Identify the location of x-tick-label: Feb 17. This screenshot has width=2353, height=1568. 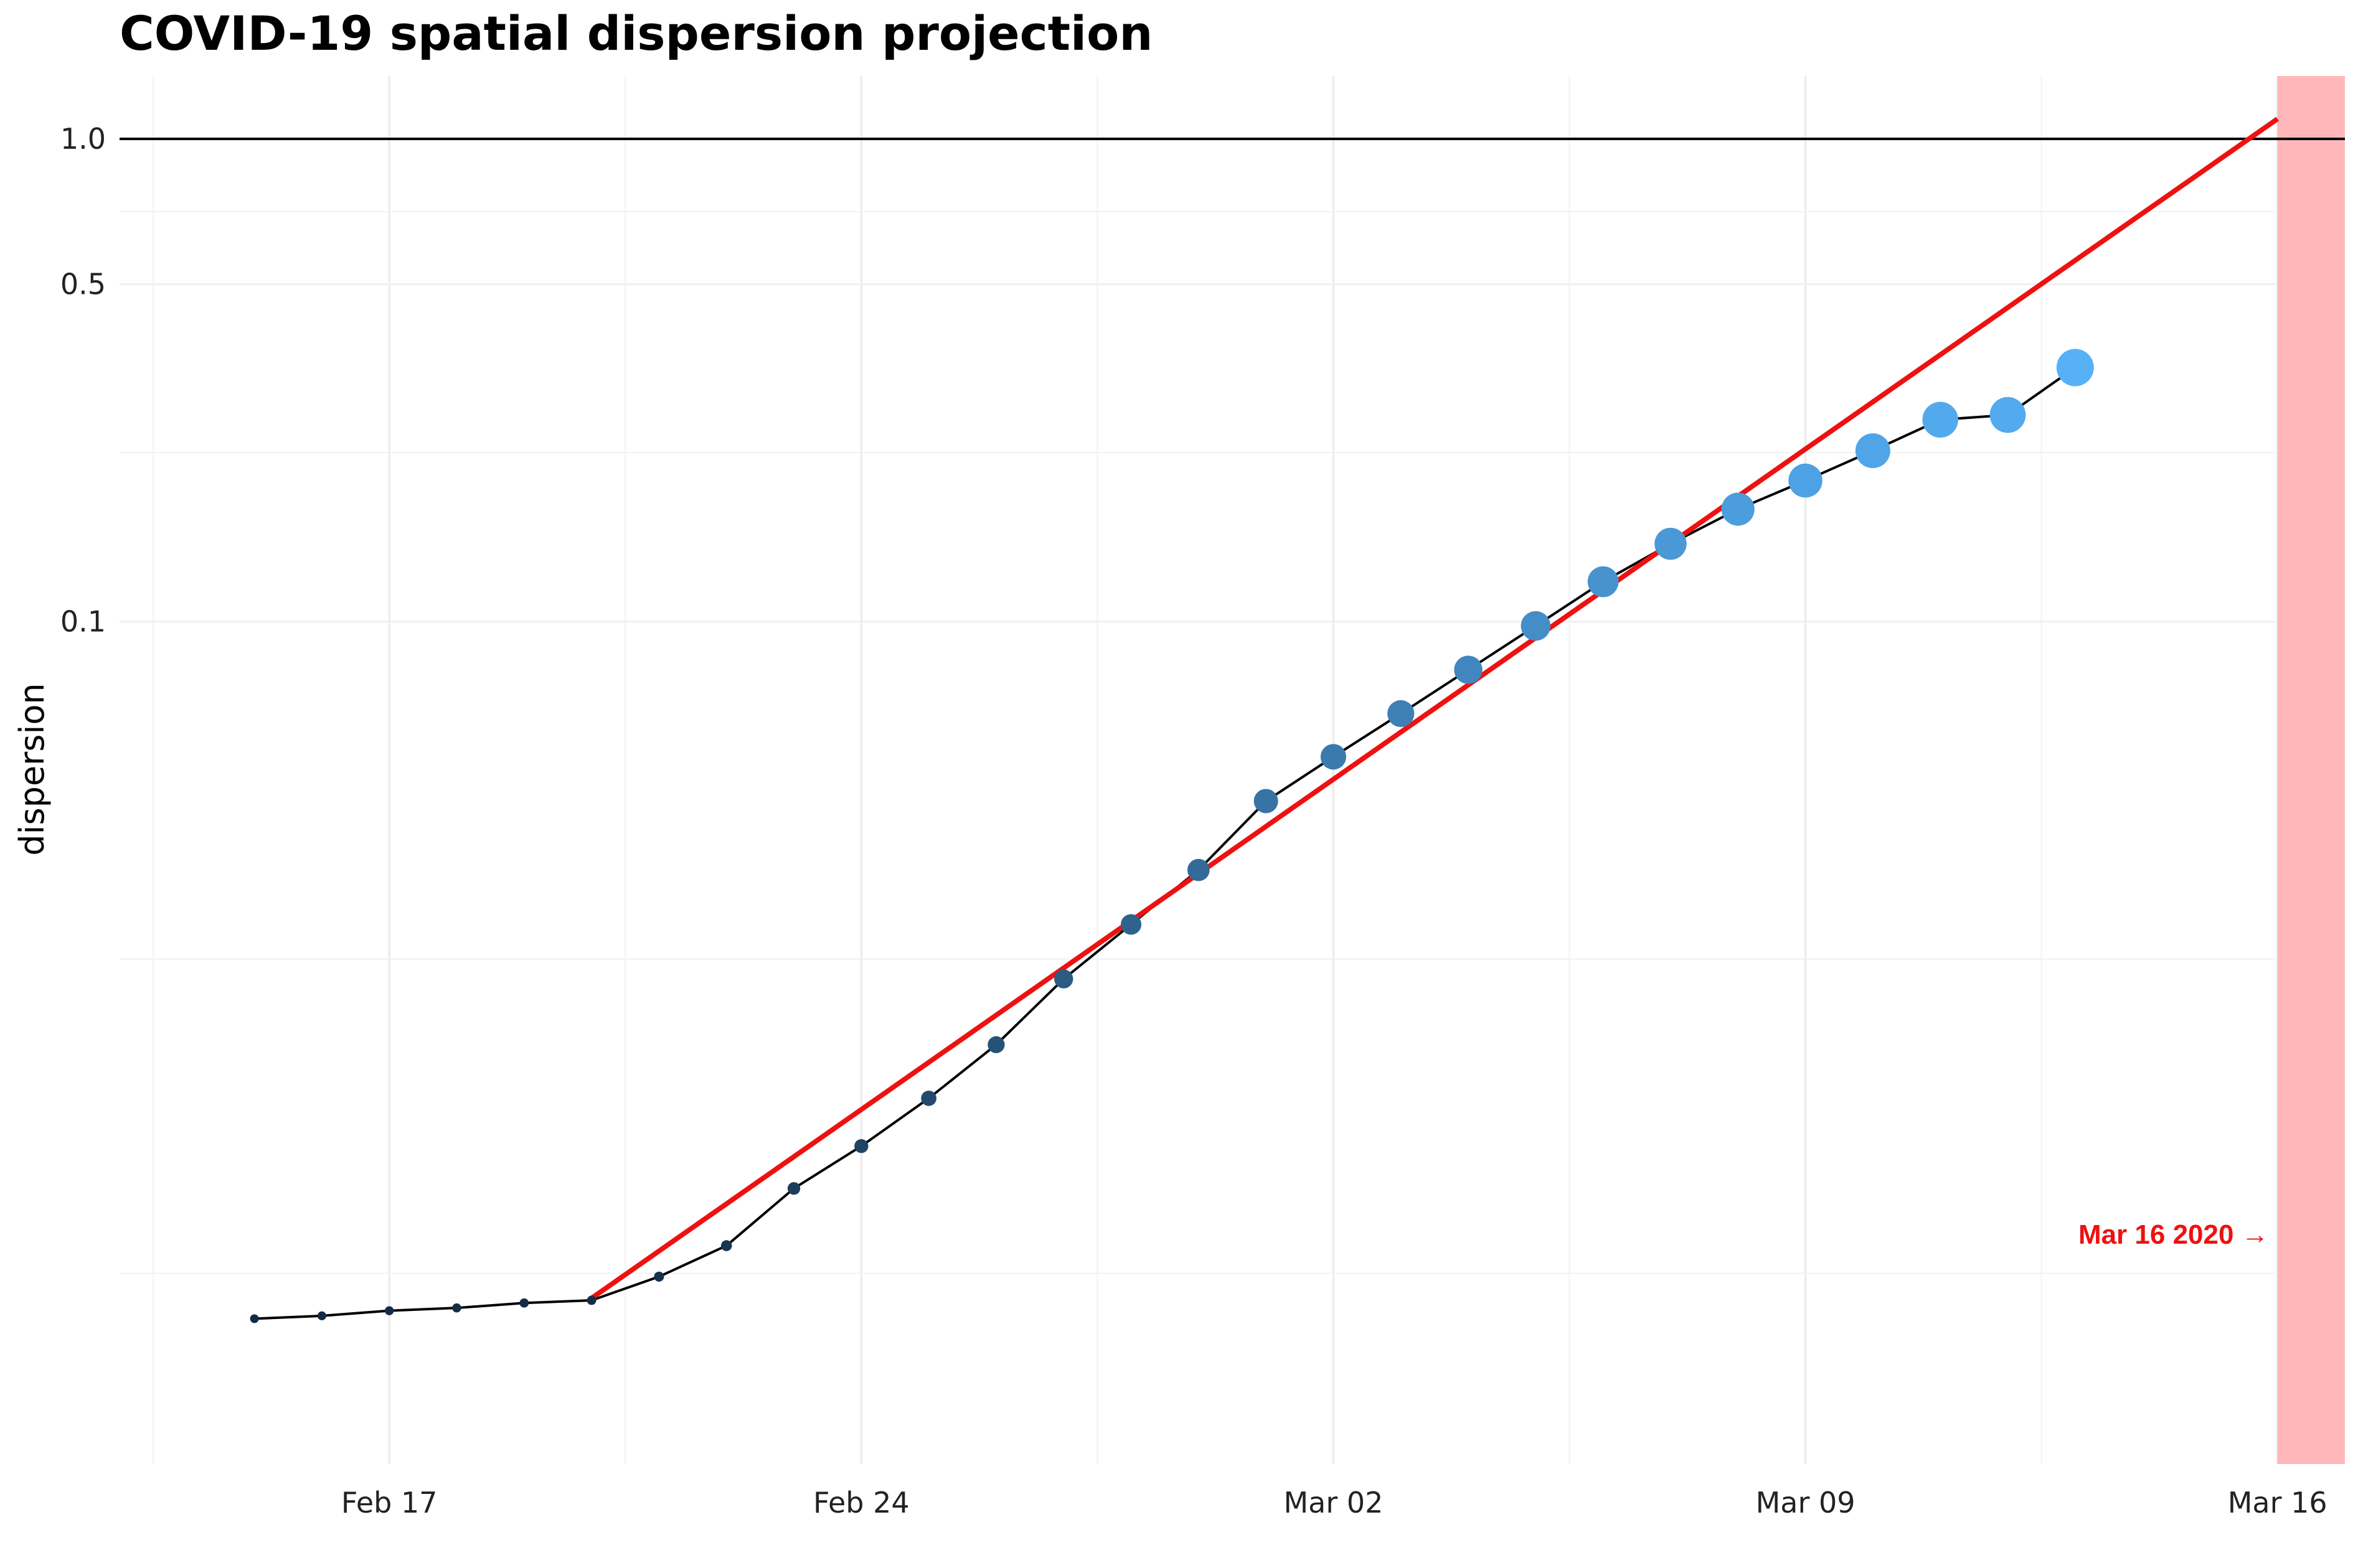
(389, 1503).